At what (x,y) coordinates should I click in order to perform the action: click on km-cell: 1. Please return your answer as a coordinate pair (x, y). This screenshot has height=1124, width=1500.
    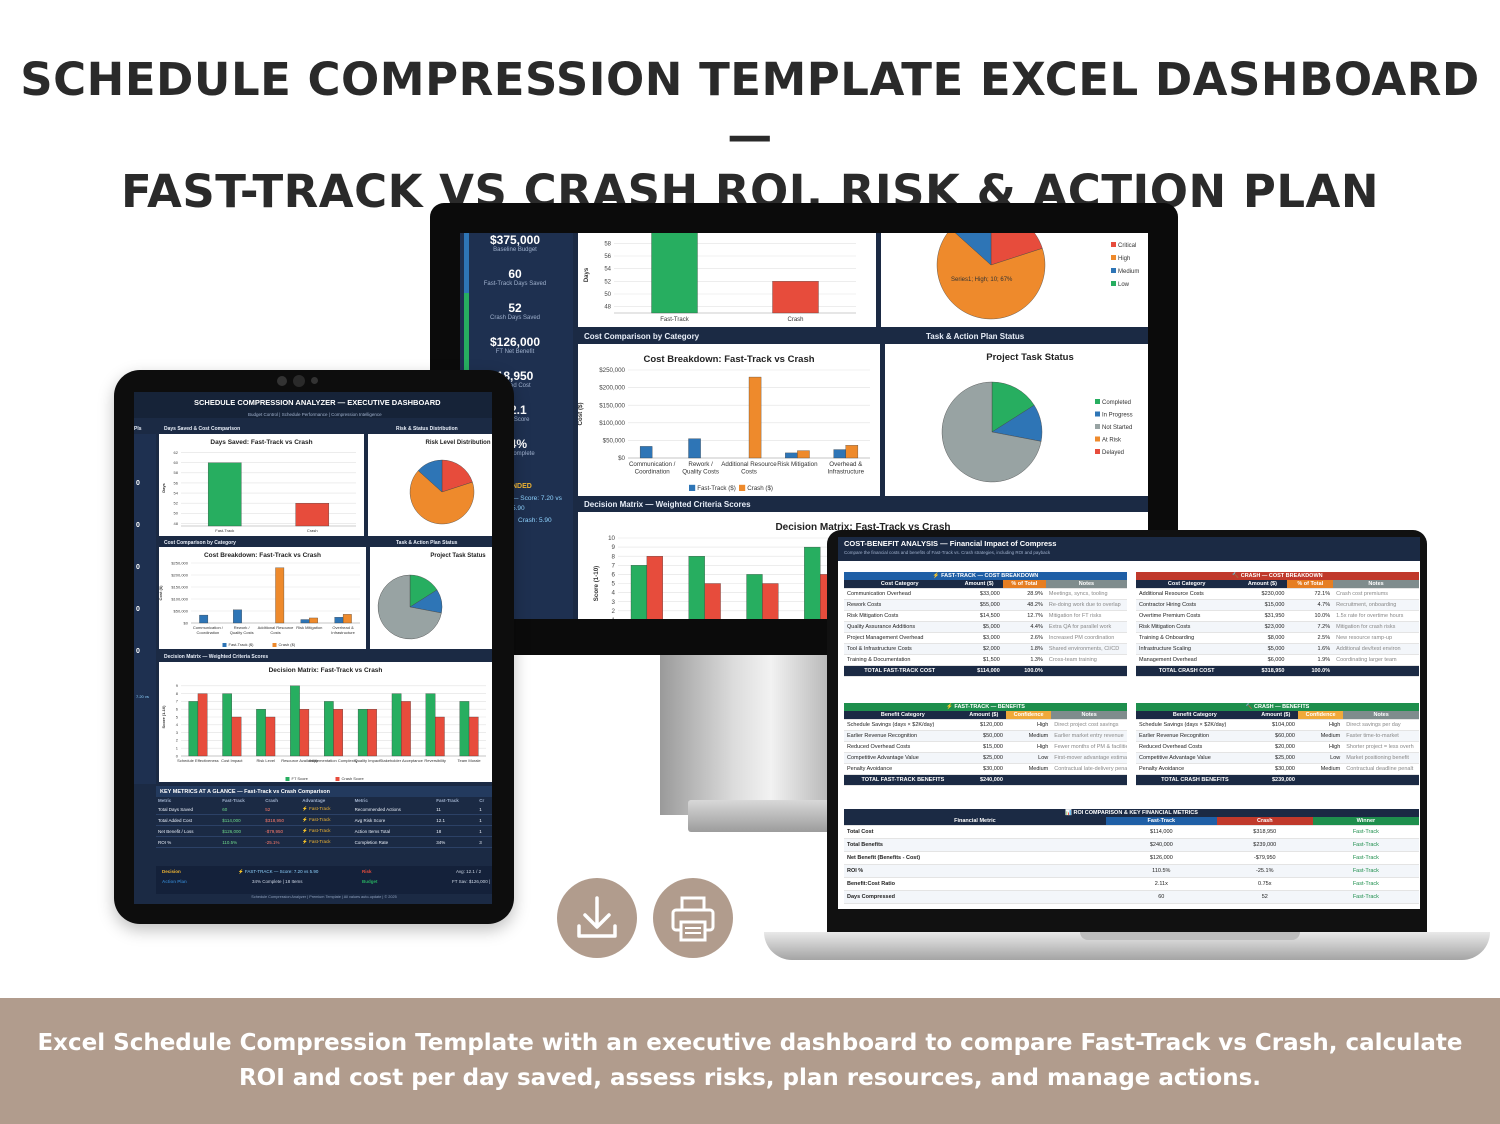
    Looking at the image, I should click on (484, 809).